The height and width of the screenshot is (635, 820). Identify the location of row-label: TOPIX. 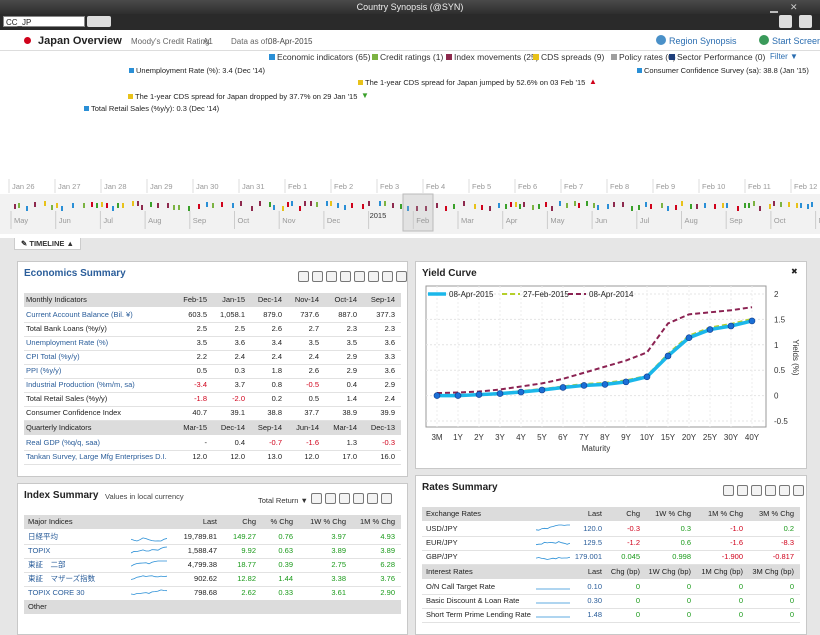
(39, 550).